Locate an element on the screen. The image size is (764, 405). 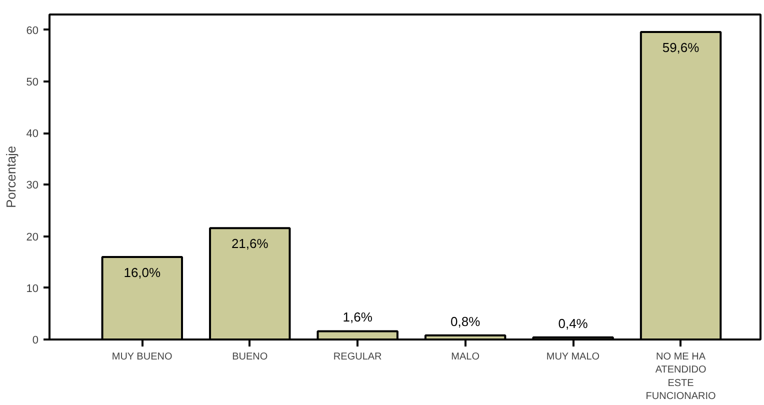
y-tick-label: 20 is located at coordinates (32, 237).